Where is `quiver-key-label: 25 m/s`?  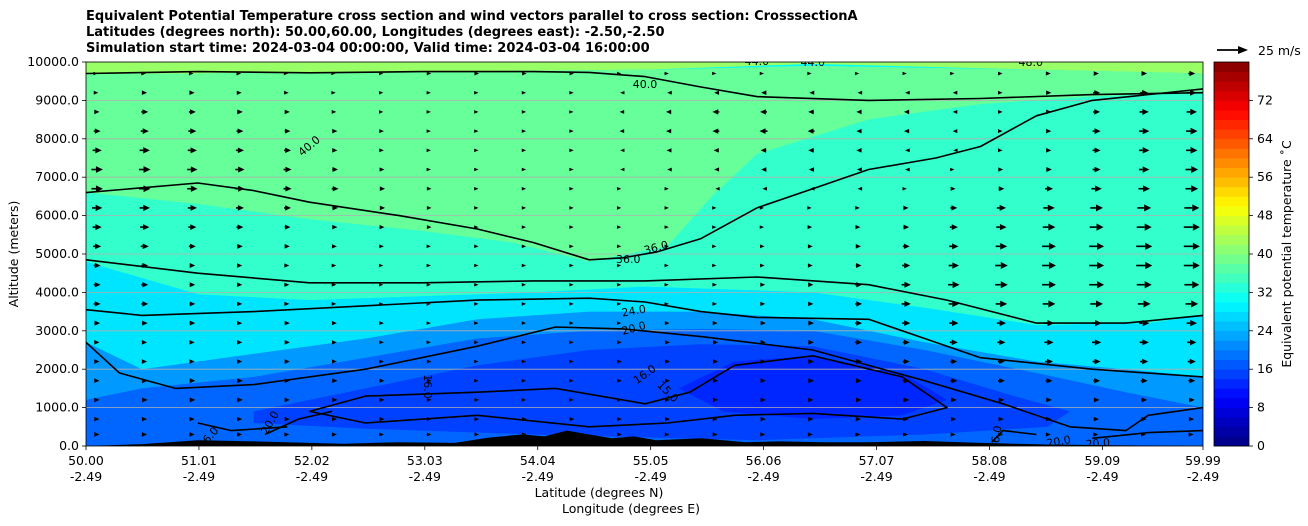 quiver-key-label: 25 m/s is located at coordinates (1279, 50).